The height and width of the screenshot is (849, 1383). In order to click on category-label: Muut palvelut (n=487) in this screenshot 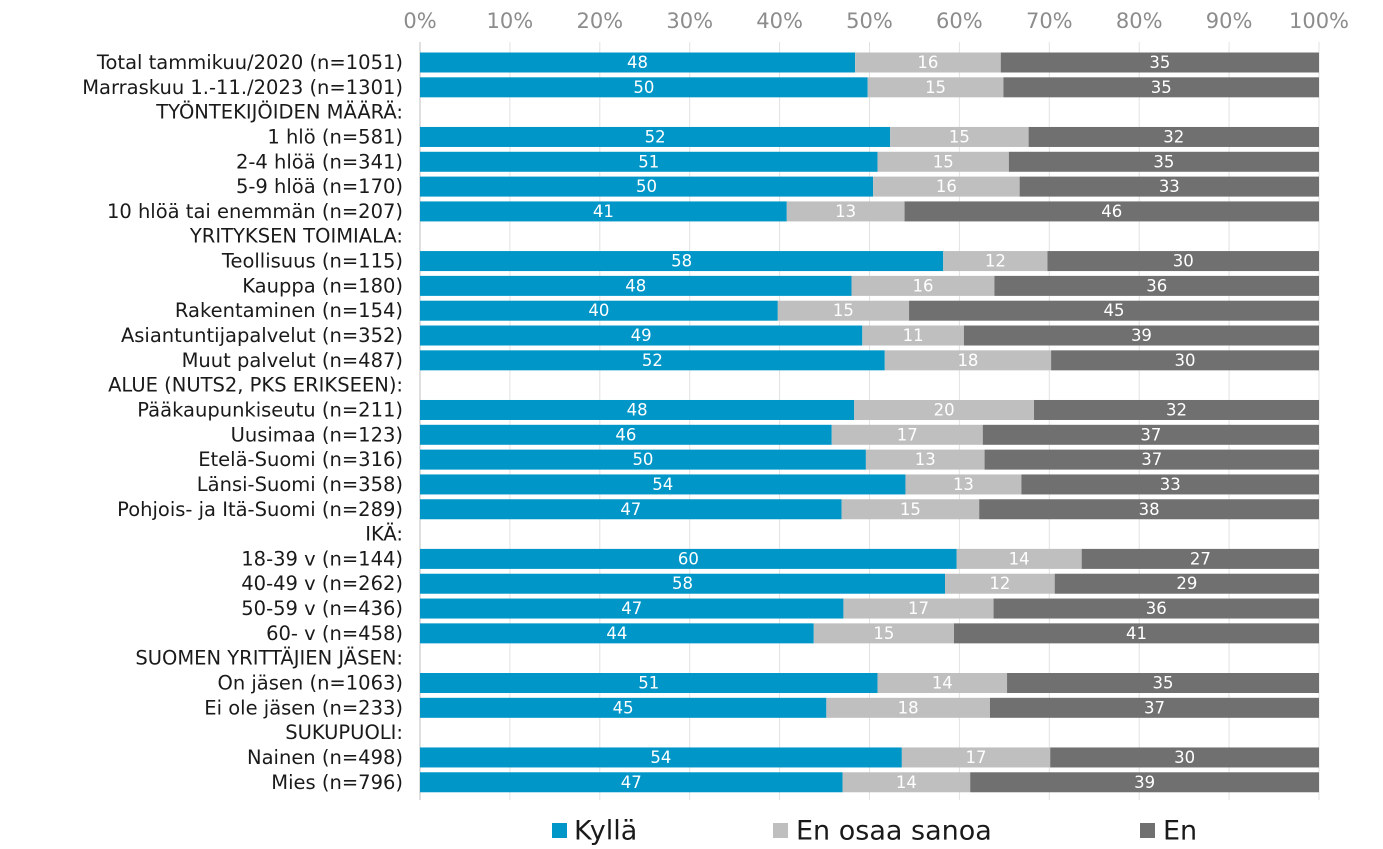, I will do `click(292, 360)`.